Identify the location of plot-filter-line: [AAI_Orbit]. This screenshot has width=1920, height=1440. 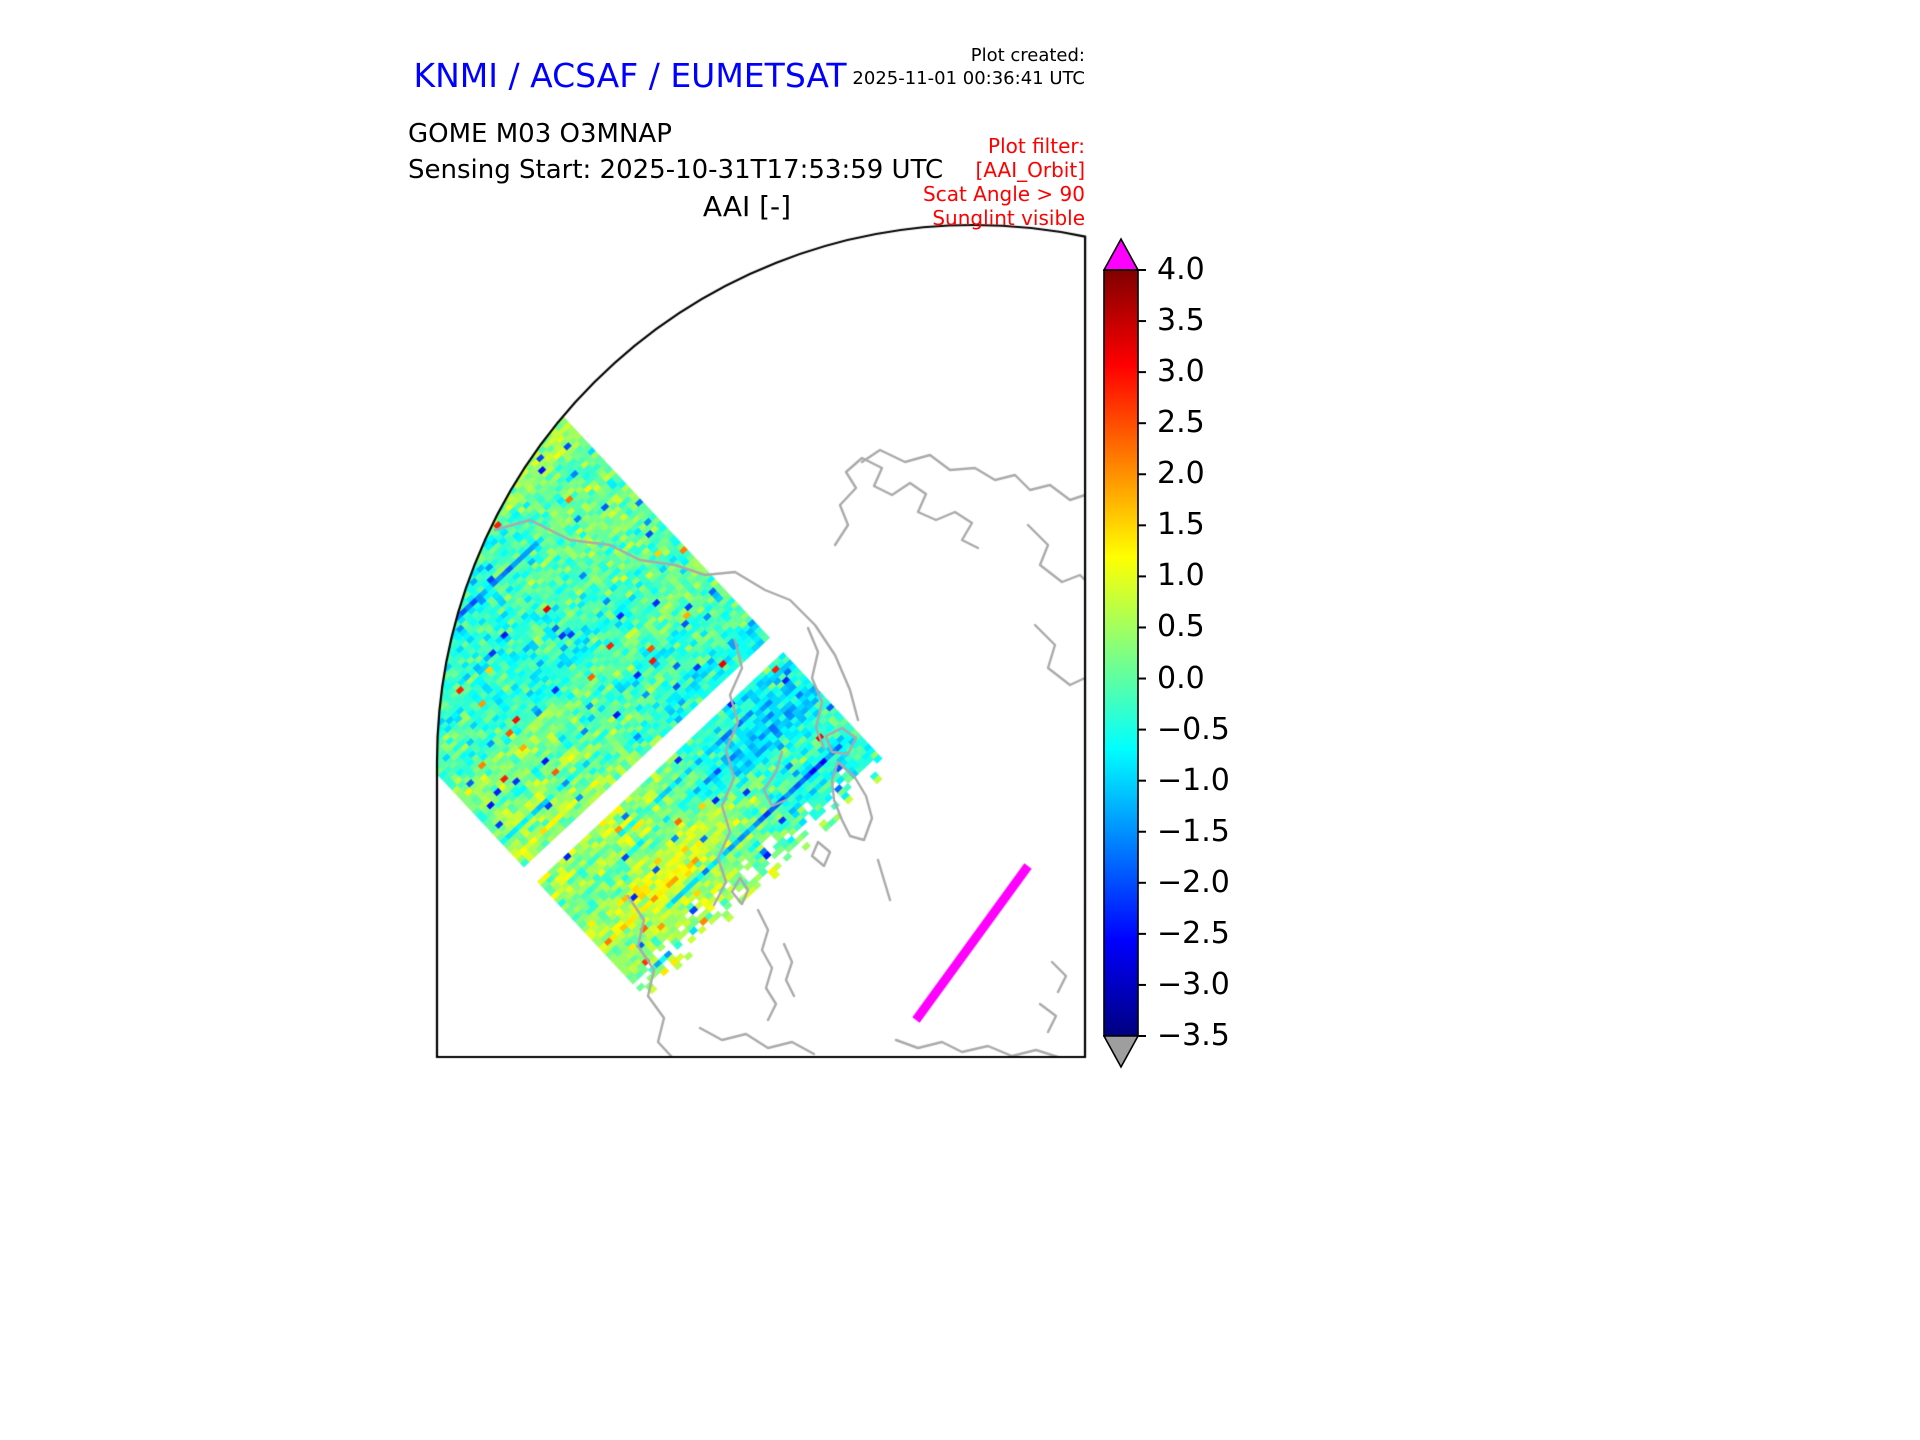
(1030, 170).